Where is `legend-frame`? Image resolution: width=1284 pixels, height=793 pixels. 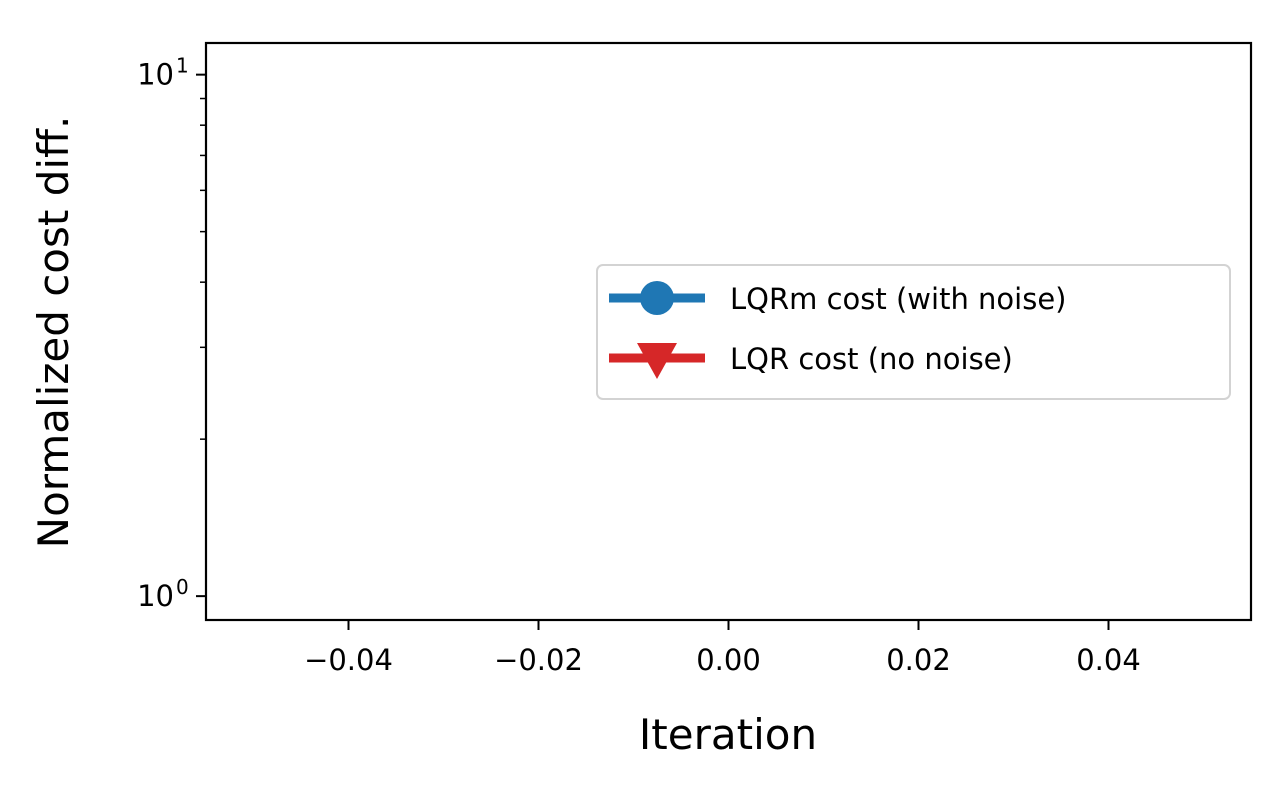 legend-frame is located at coordinates (913, 332).